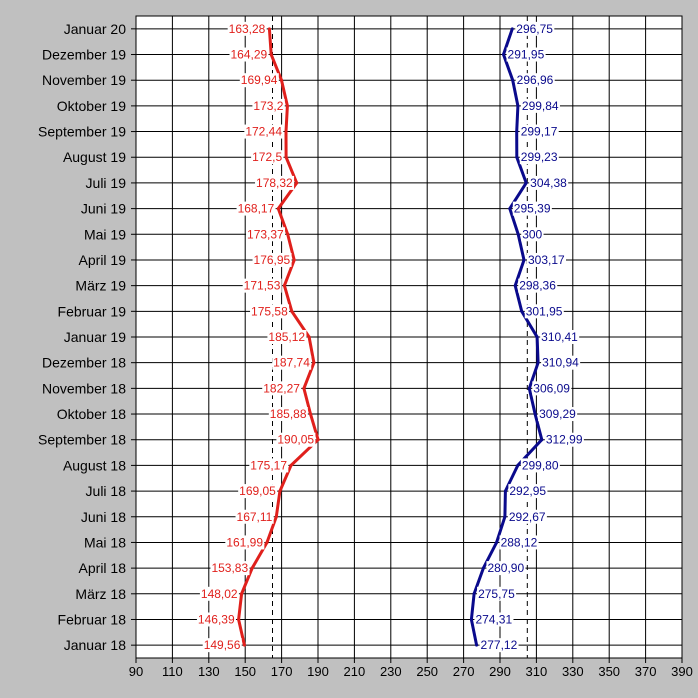 The image size is (698, 698). I want to click on x-tick-label: 130, so click(209, 671).